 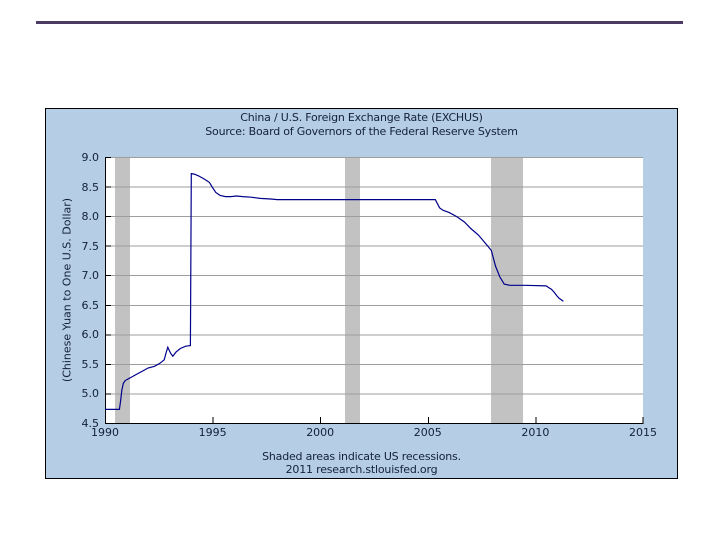 What do you see at coordinates (643, 432) in the screenshot?
I see `x-tick-label: 2015` at bounding box center [643, 432].